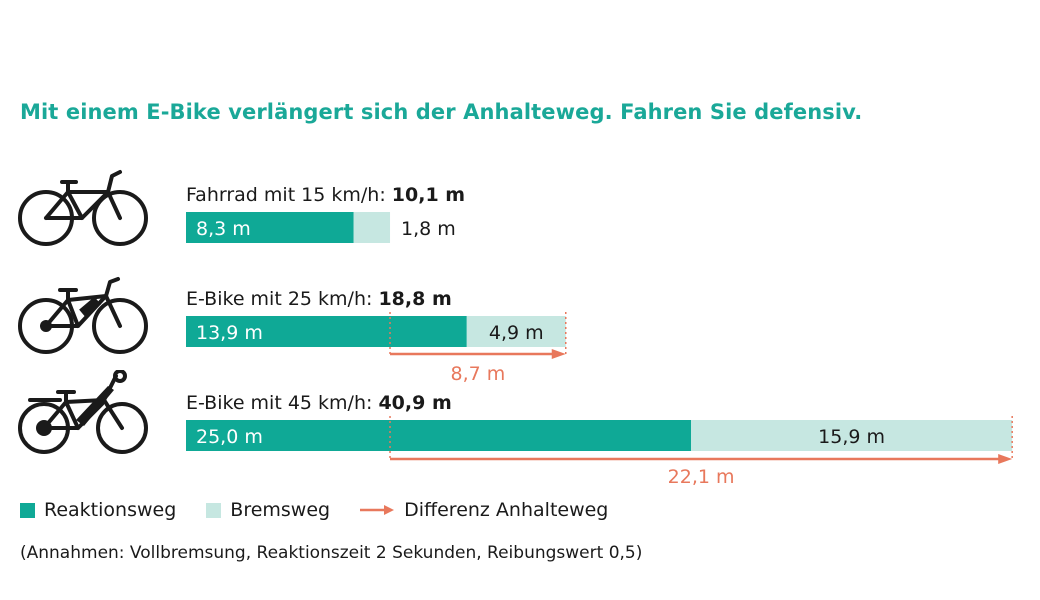 The height and width of the screenshot is (600, 1040). I want to click on bicycle-icon, so click(83, 208).